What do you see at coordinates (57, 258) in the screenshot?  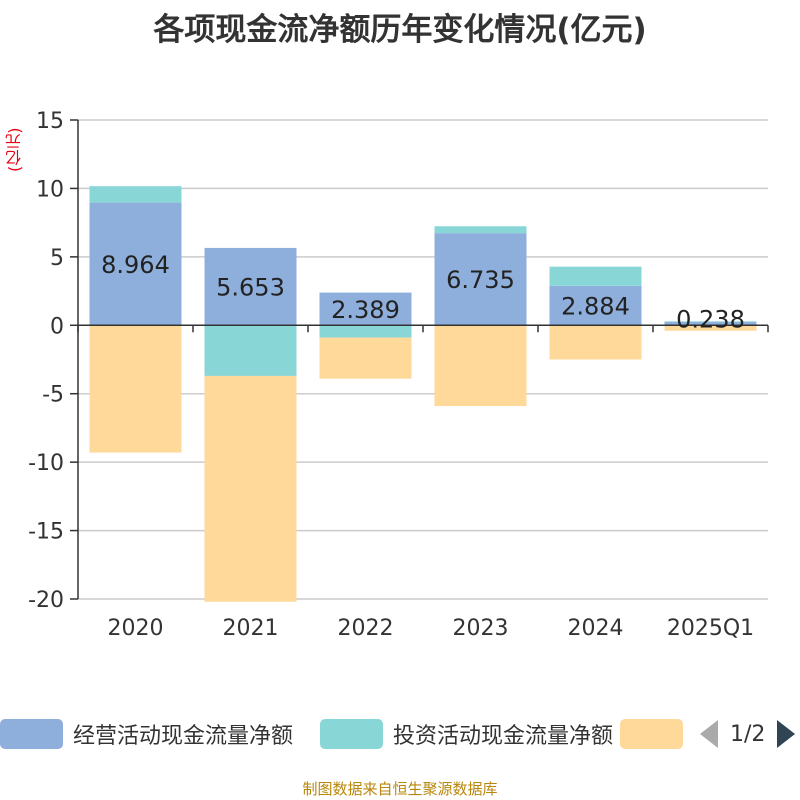 I see `y-tick-label: 5` at bounding box center [57, 258].